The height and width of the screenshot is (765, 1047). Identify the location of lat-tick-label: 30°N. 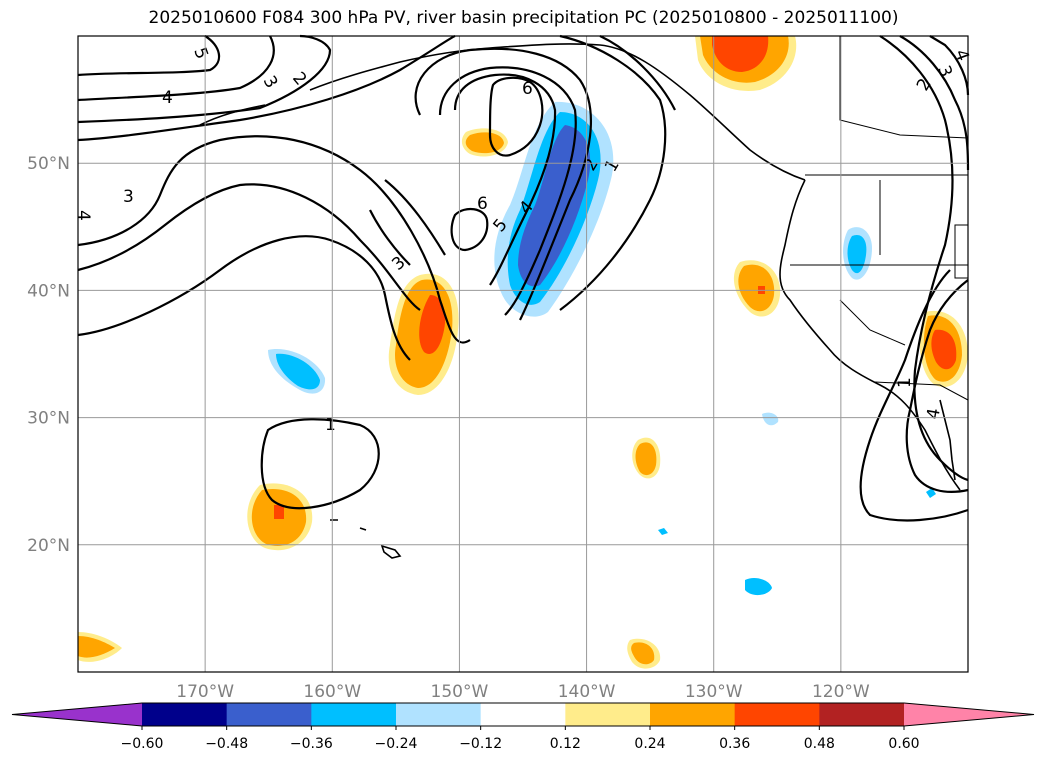
(48, 419).